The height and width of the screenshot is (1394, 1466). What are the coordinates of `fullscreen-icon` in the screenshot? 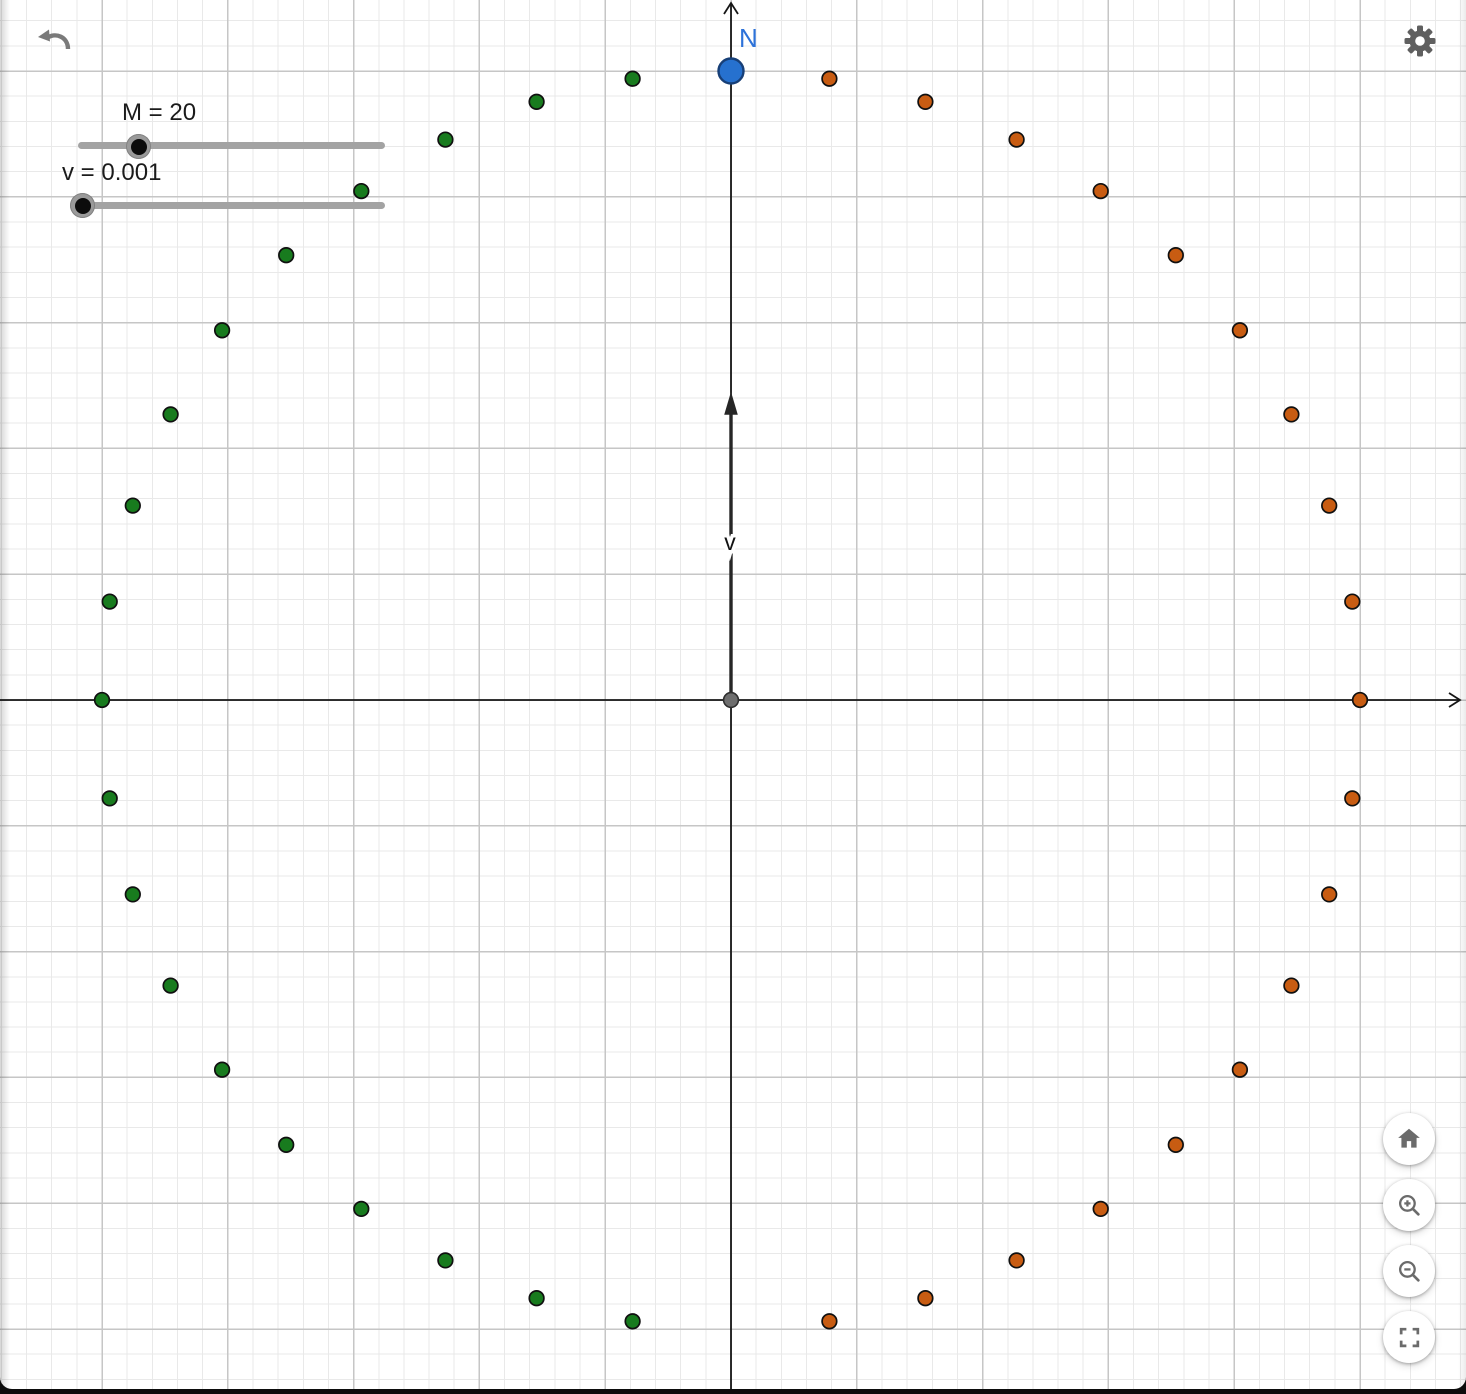 It's located at (1409, 1337).